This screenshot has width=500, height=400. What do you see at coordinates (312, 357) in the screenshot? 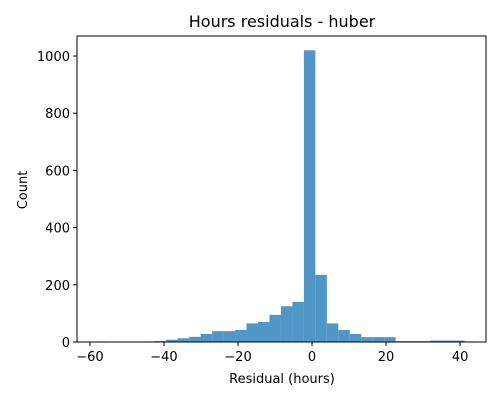
I see `x-tick-label: 0` at bounding box center [312, 357].